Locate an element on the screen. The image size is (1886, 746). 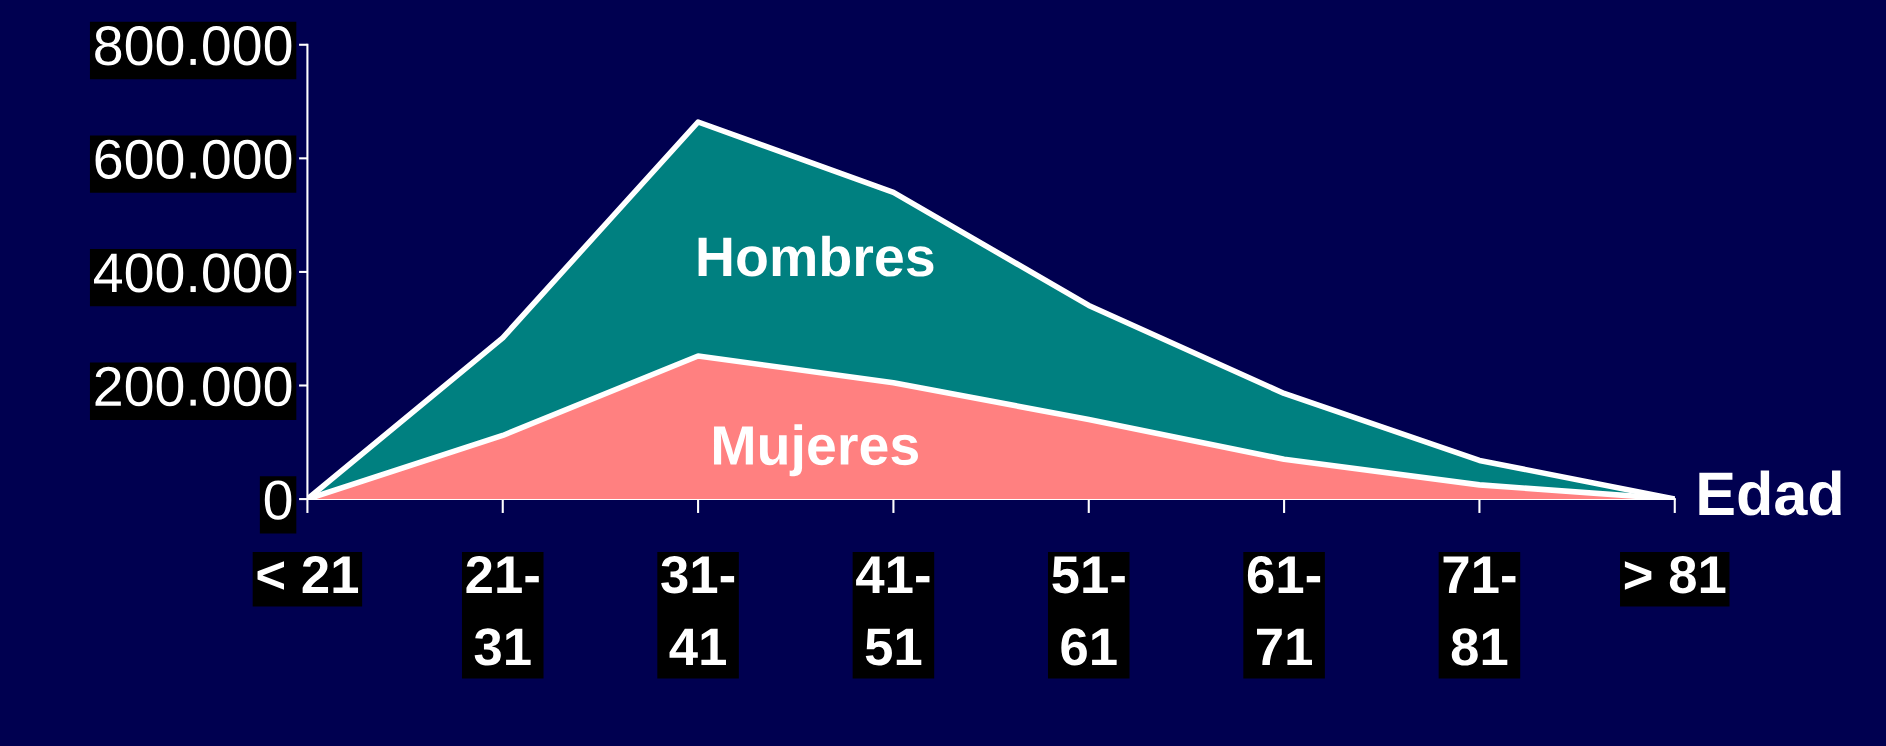
y-tick-label: 400.000 is located at coordinates (193, 273).